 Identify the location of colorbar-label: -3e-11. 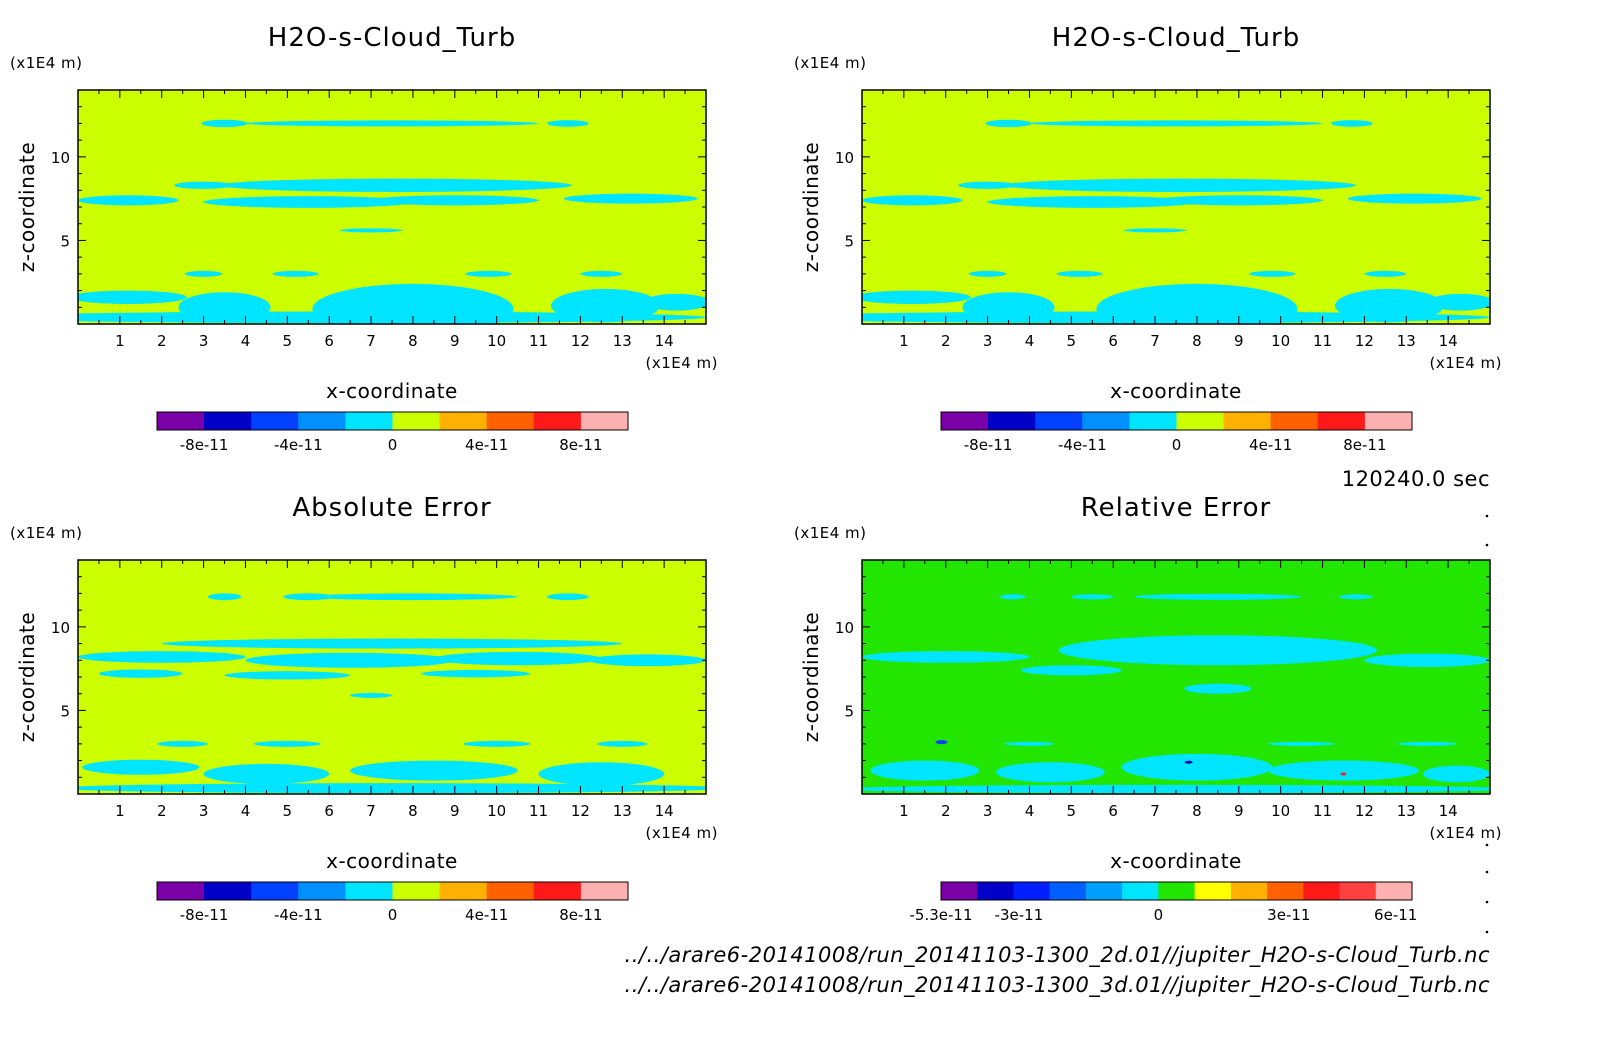
(1019, 915).